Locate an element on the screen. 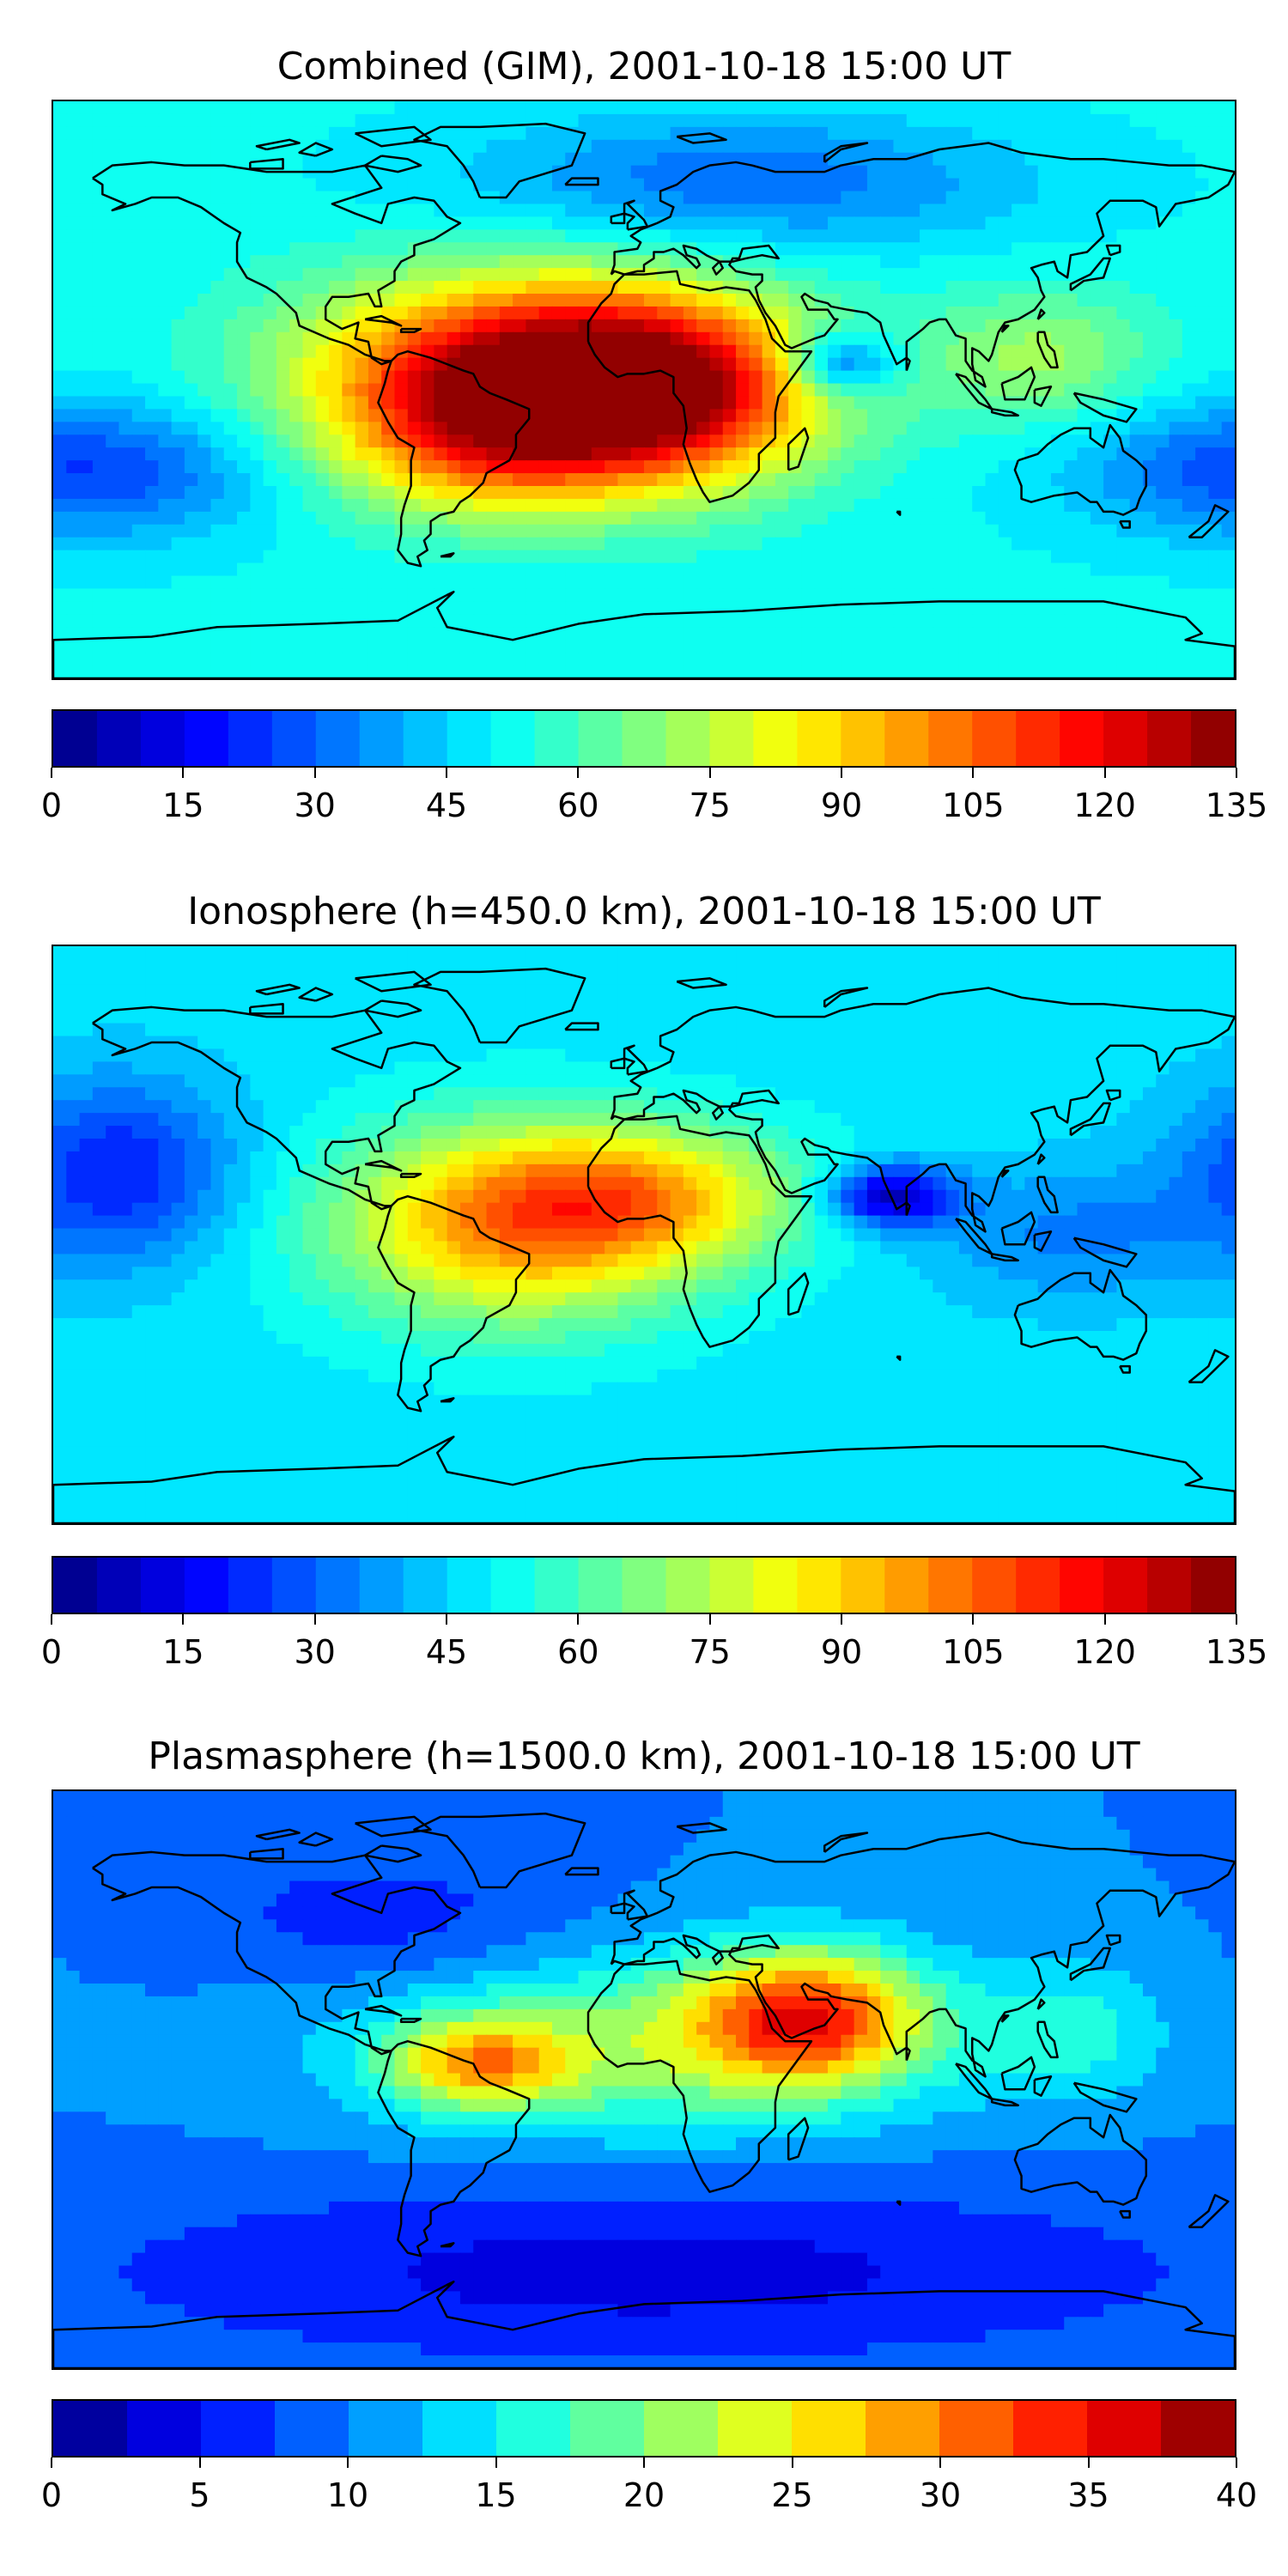  colorbar-tick-label: 5 is located at coordinates (199, 2495).